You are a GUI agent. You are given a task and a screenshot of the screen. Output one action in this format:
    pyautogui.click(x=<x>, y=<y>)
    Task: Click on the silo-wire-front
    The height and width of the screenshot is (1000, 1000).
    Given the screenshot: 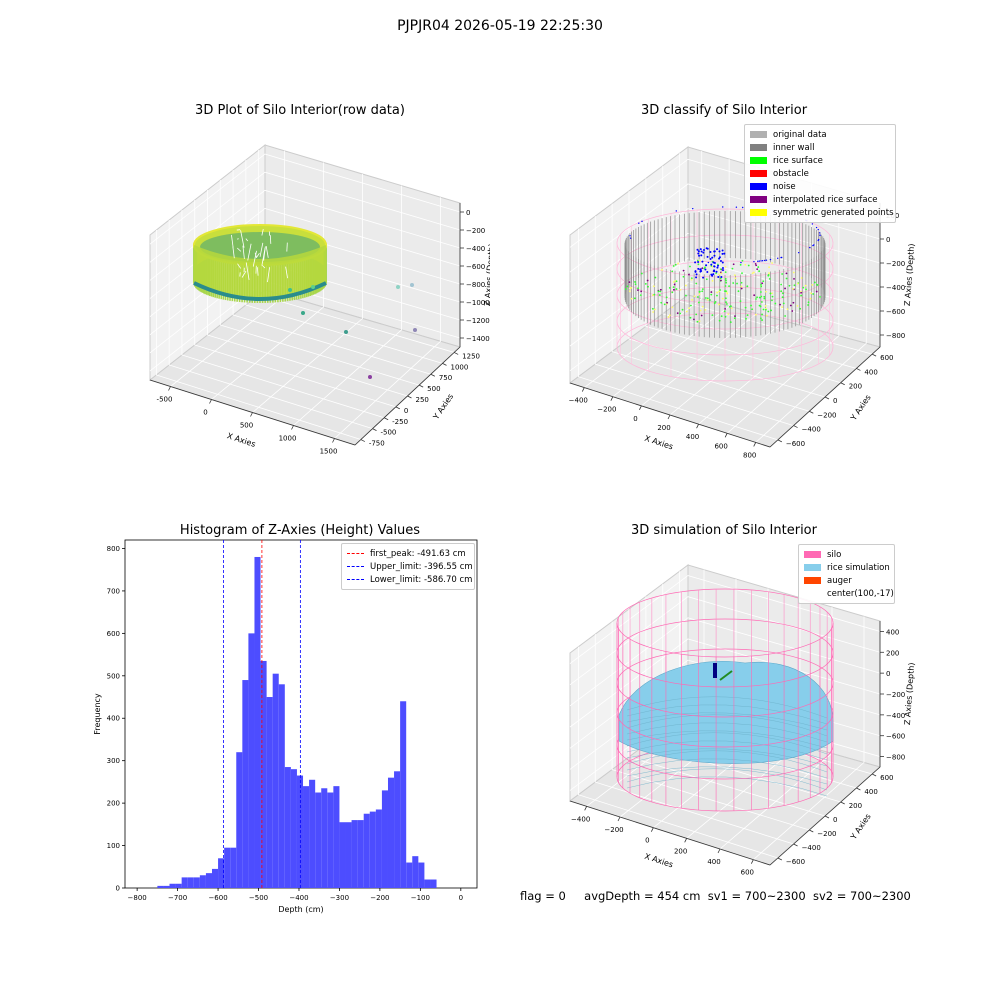 What is the action you would take?
    pyautogui.click(x=725, y=794)
    